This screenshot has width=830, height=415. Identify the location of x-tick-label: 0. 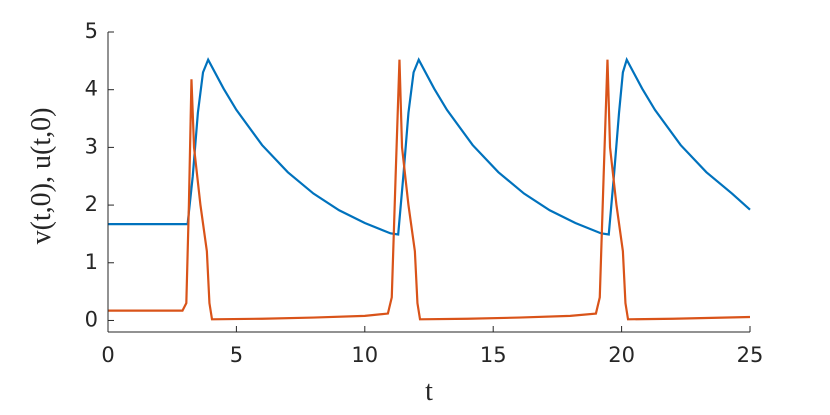
(107, 355).